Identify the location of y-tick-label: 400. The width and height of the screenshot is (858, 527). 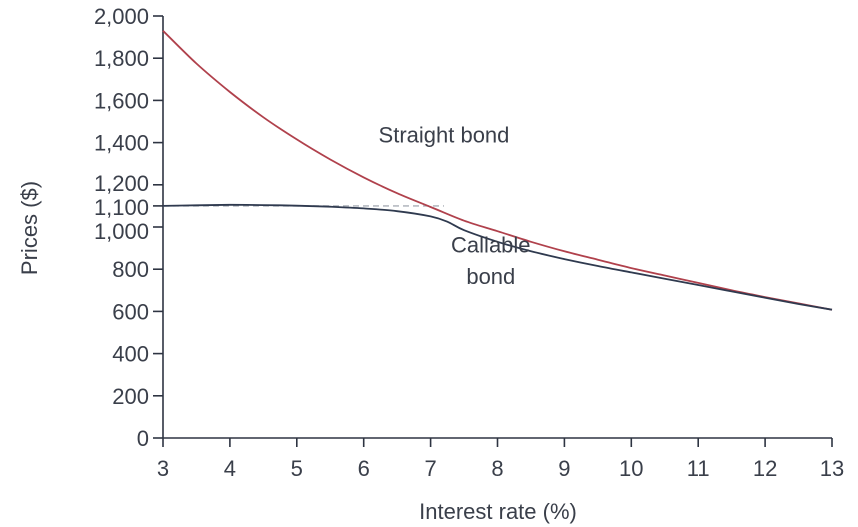
(130, 354).